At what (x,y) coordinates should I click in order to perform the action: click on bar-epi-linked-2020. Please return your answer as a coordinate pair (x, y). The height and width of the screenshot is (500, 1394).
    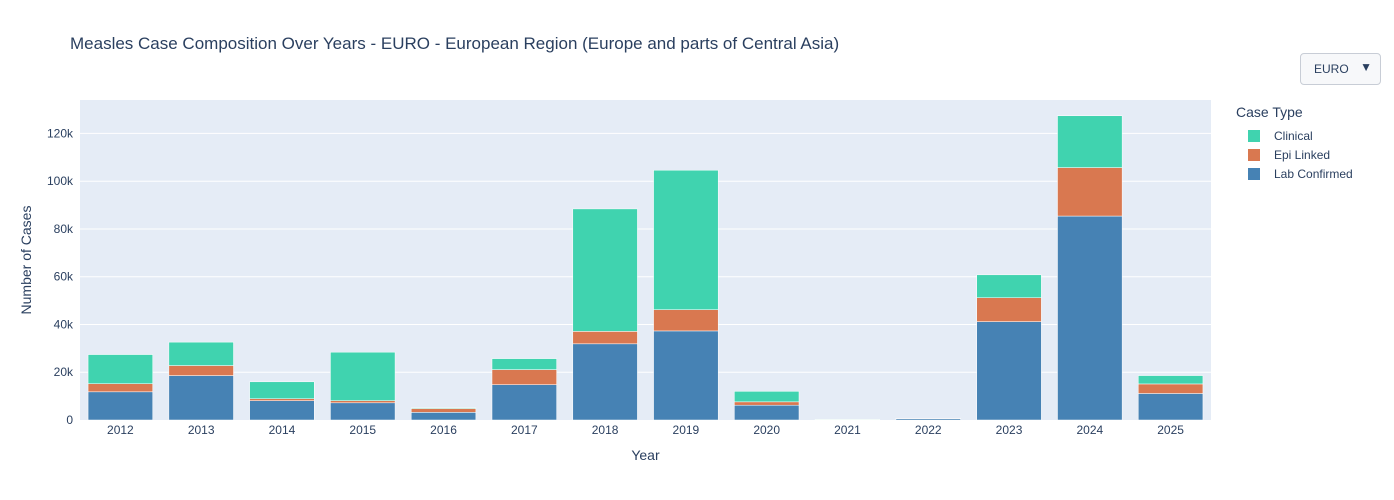
    Looking at the image, I should click on (767, 403).